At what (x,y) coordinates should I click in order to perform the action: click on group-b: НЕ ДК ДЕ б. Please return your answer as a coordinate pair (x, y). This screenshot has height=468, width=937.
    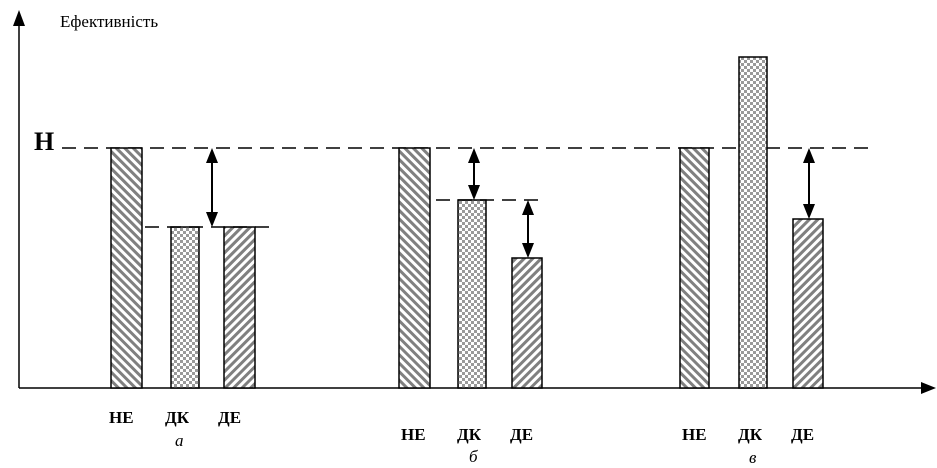
    Looking at the image, I should click on (472, 306).